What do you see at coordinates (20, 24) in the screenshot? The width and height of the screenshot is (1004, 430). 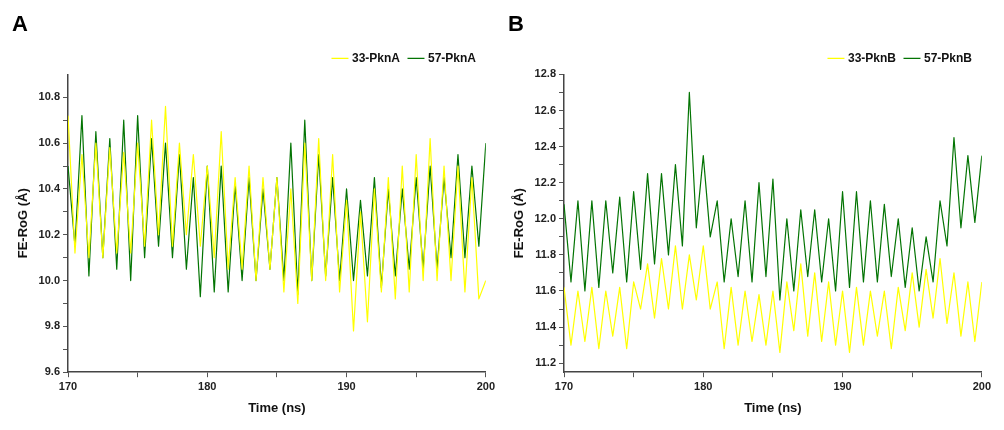 I see `chart-title: A` at bounding box center [20, 24].